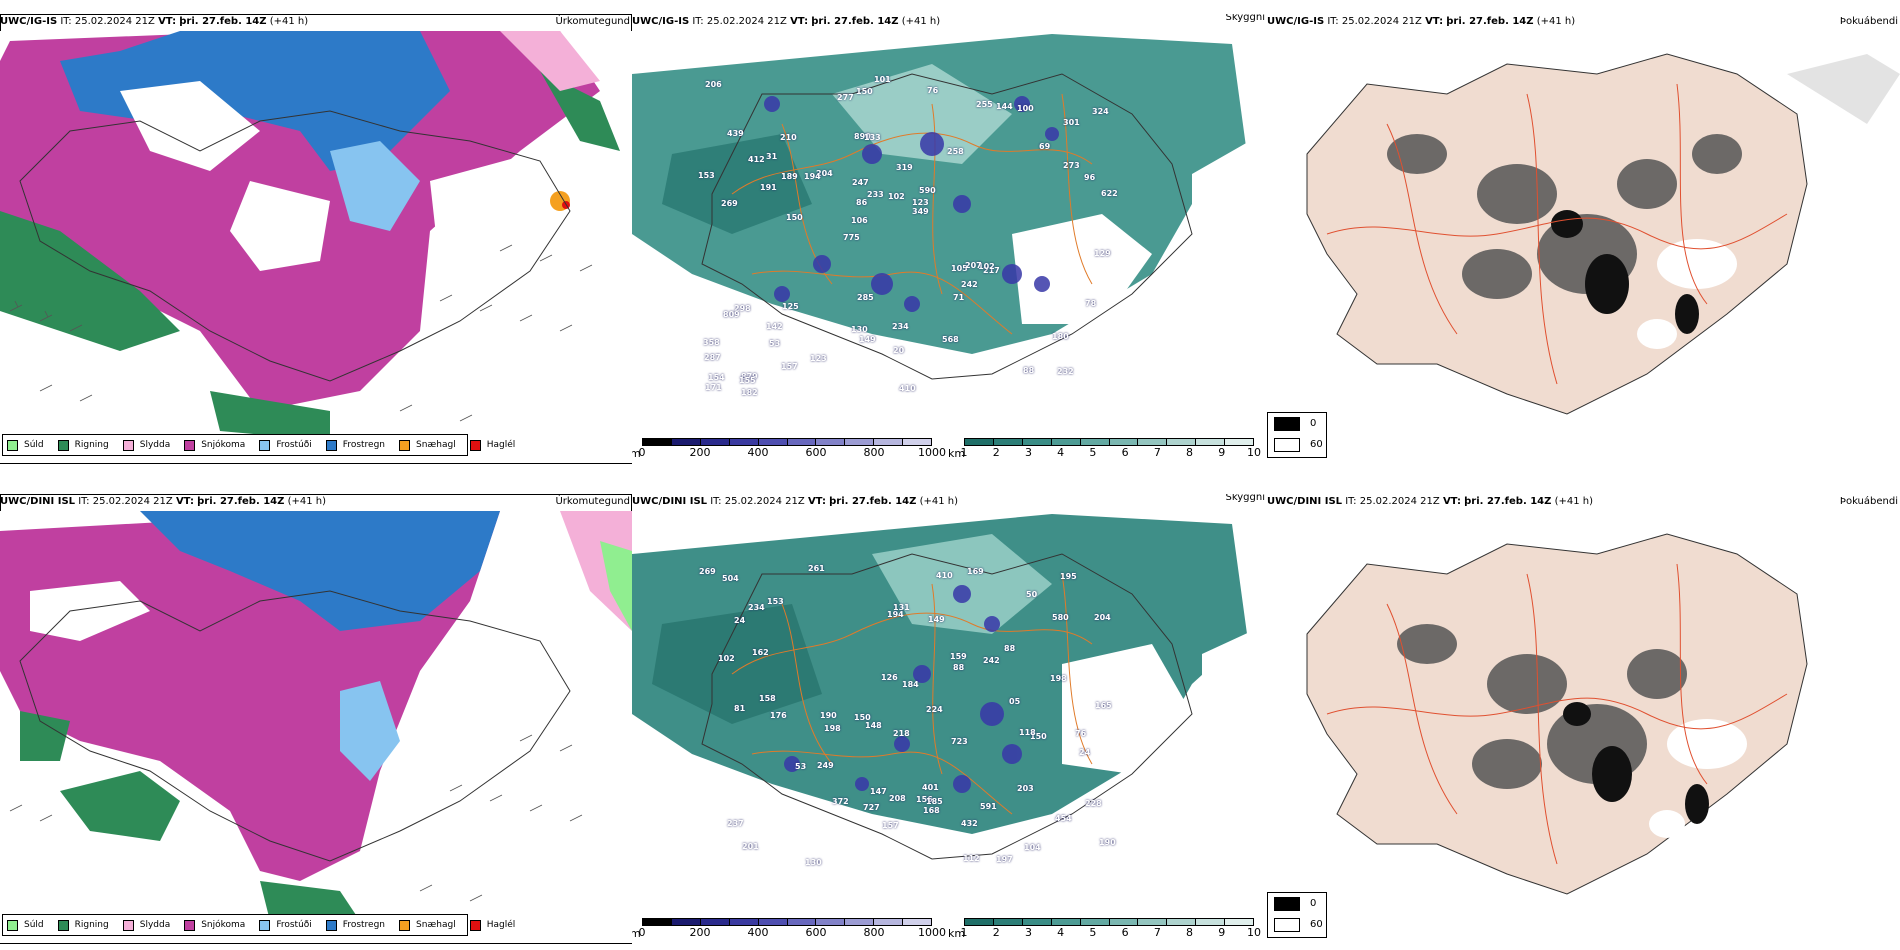  I want to click on visibility-value-label: 176, so click(778, 715).